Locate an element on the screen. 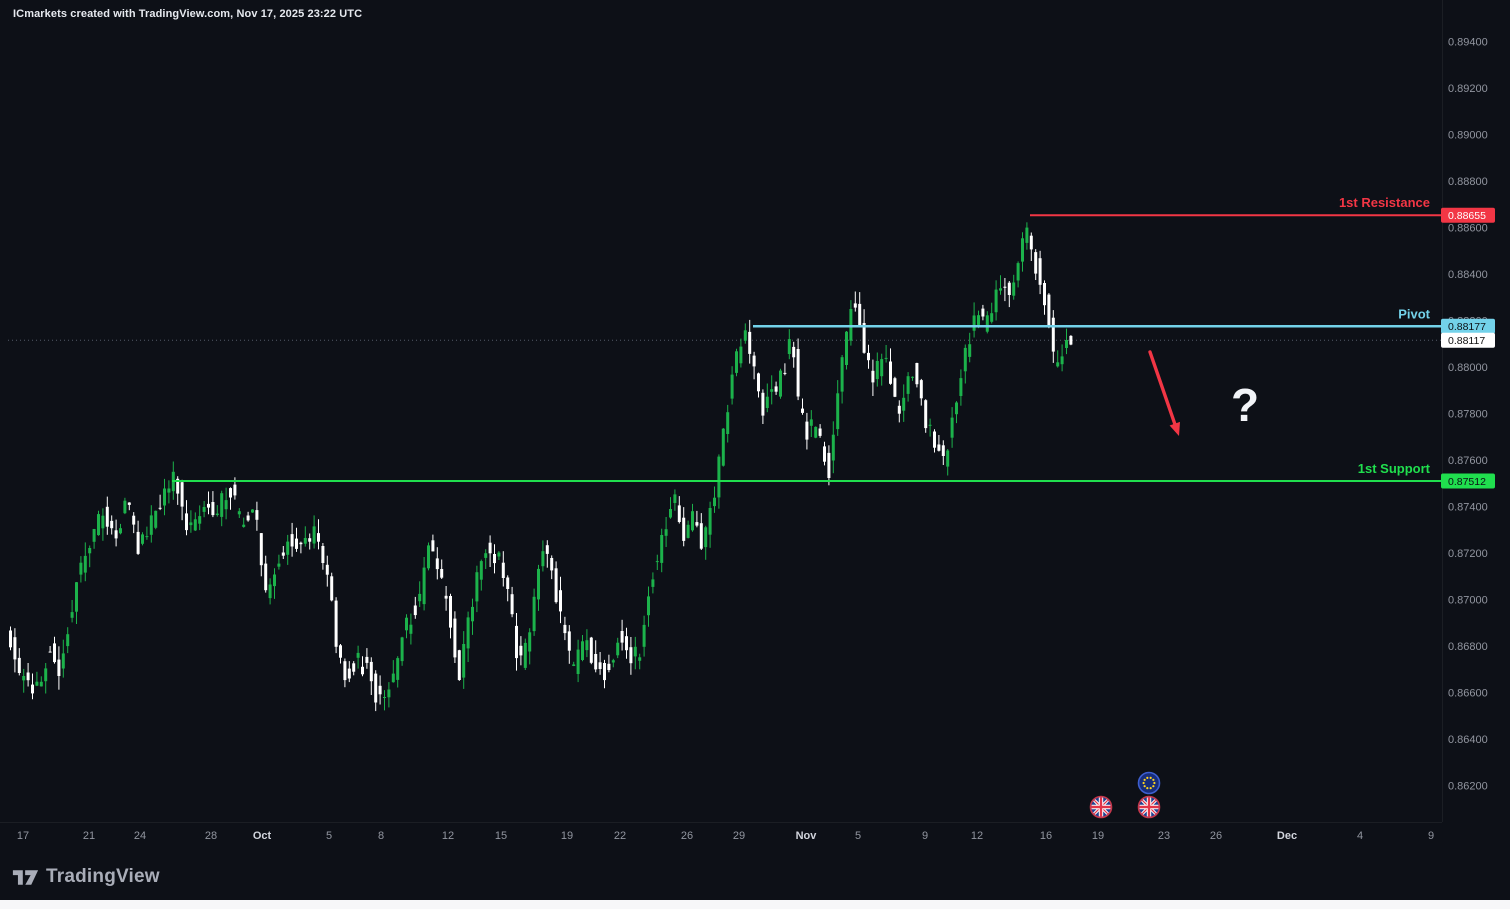 This screenshot has width=1510, height=909. svg-text: 0.88655 is located at coordinates (1467, 216).